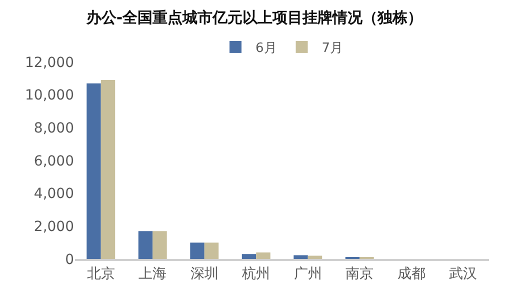  What do you see at coordinates (411, 274) in the screenshot?
I see `x-tick-label: 成都` at bounding box center [411, 274].